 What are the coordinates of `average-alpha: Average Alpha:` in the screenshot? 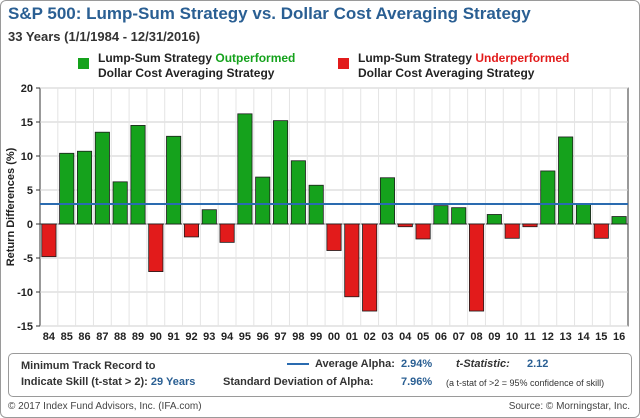 It's located at (355, 364).